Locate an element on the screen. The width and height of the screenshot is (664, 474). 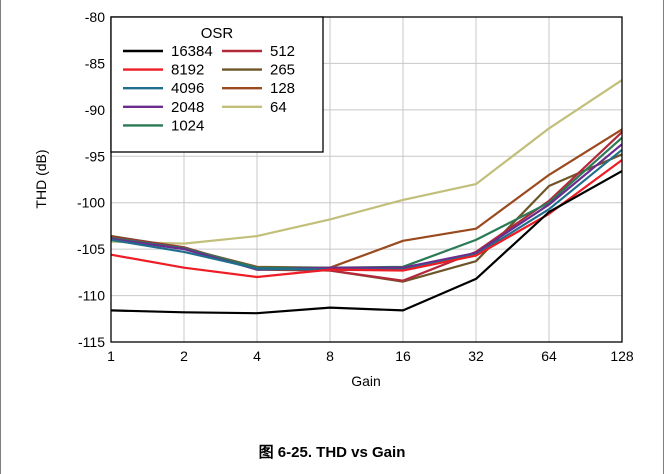
legend-item-osr-512: 512 is located at coordinates (258, 51).